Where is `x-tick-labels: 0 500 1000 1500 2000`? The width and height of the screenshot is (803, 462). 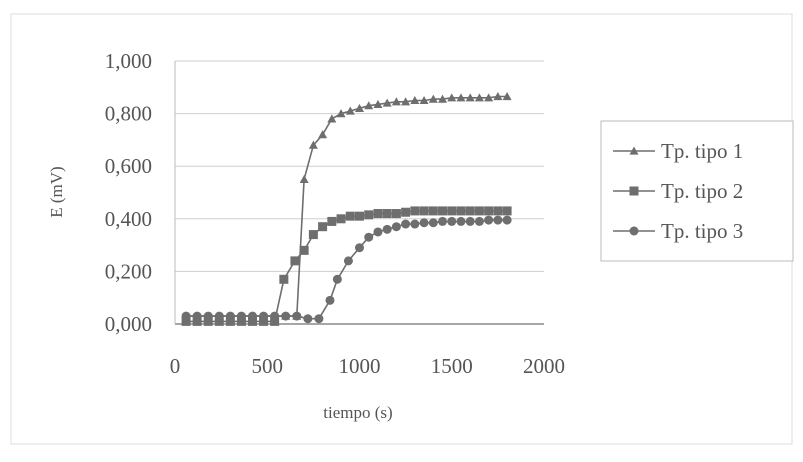
x-tick-labels: 0 500 1000 1500 2000 is located at coordinates (367, 366).